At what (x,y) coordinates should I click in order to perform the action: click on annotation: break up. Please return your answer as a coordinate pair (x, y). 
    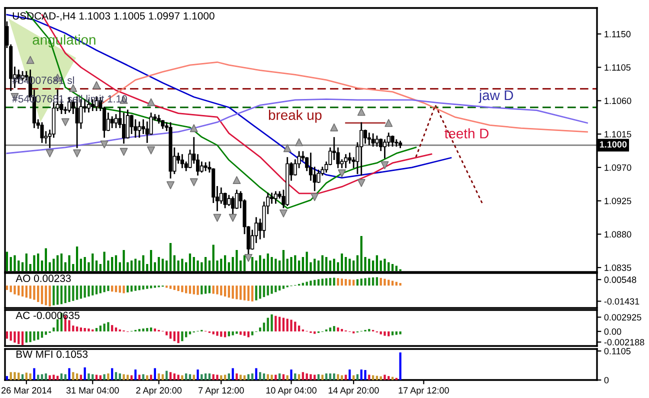
    Looking at the image, I should click on (295, 116).